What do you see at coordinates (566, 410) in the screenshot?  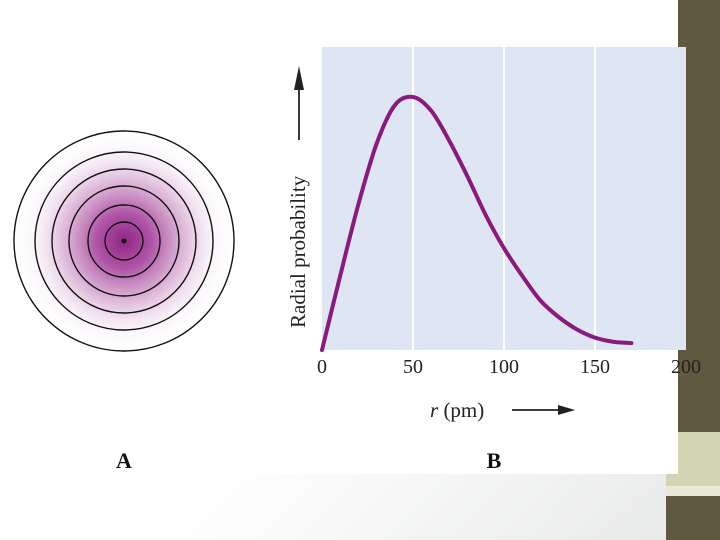 I see `x-axis-arrowhead` at bounding box center [566, 410].